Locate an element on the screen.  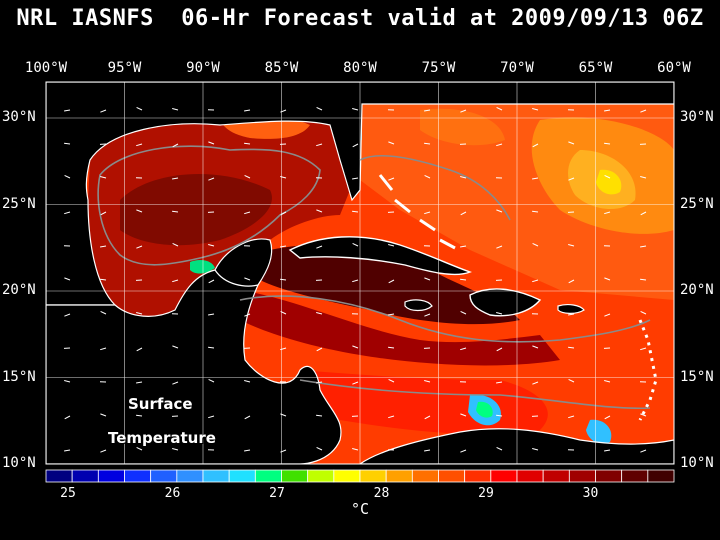
lon-label: 65°W is located at coordinates (595, 68).